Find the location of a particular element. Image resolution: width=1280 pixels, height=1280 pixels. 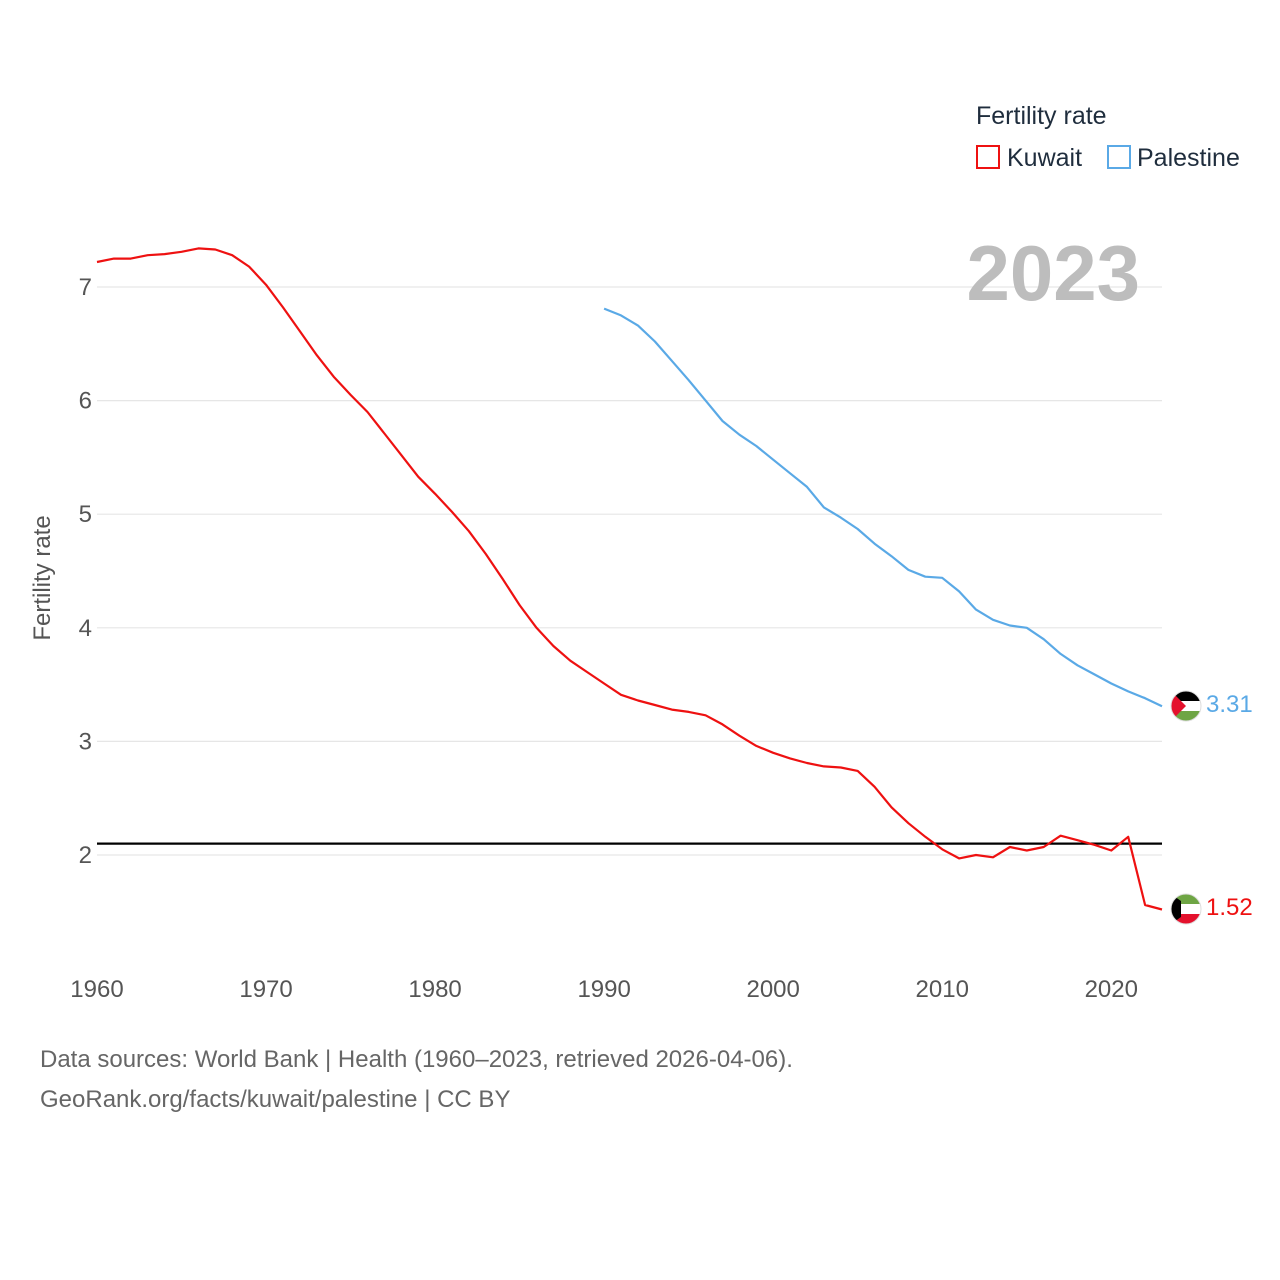

x-tick-label: 1980 is located at coordinates (434, 989).